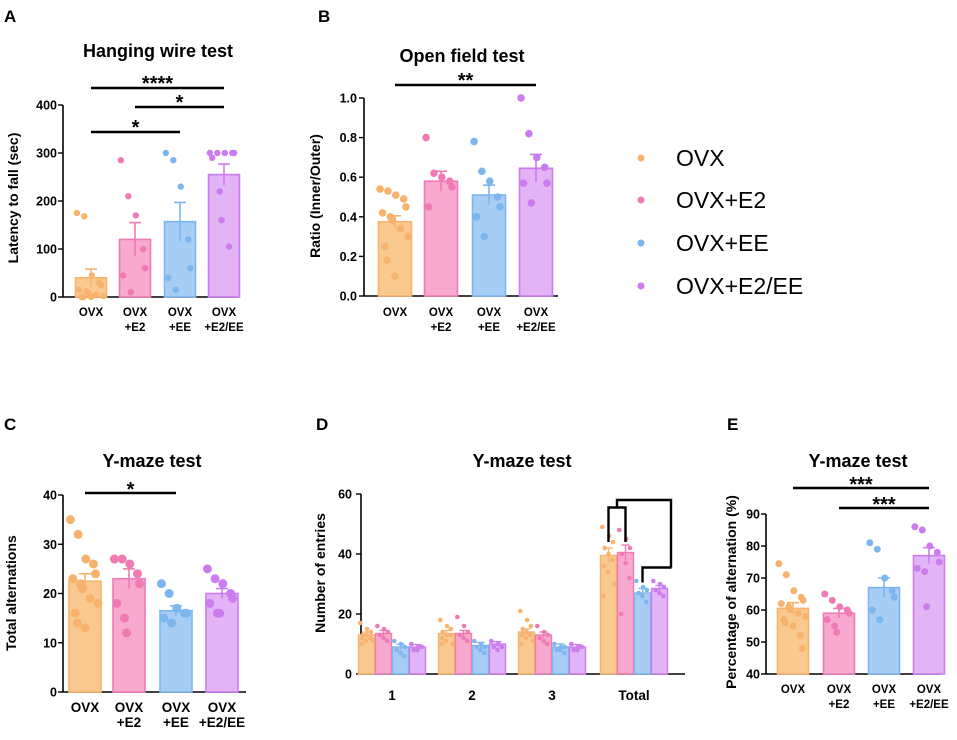 The width and height of the screenshot is (957, 740). What do you see at coordinates (441, 238) in the screenshot?
I see `bar-ovx-e2` at bounding box center [441, 238].